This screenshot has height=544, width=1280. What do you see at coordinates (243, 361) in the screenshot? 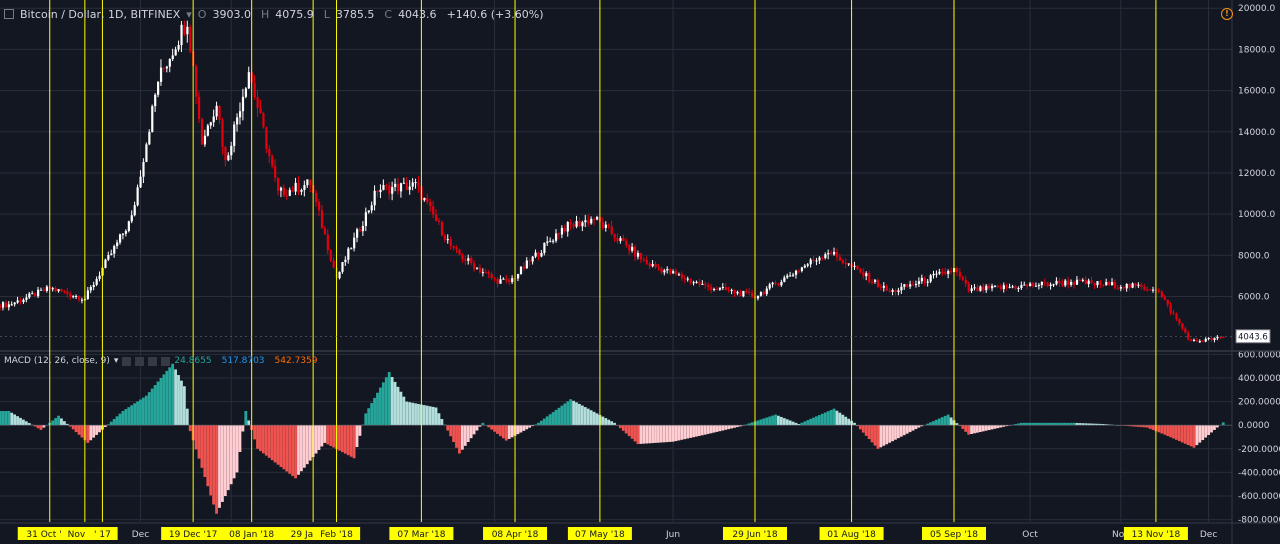
I see `macd-line-value: 517.8703` at bounding box center [243, 361].